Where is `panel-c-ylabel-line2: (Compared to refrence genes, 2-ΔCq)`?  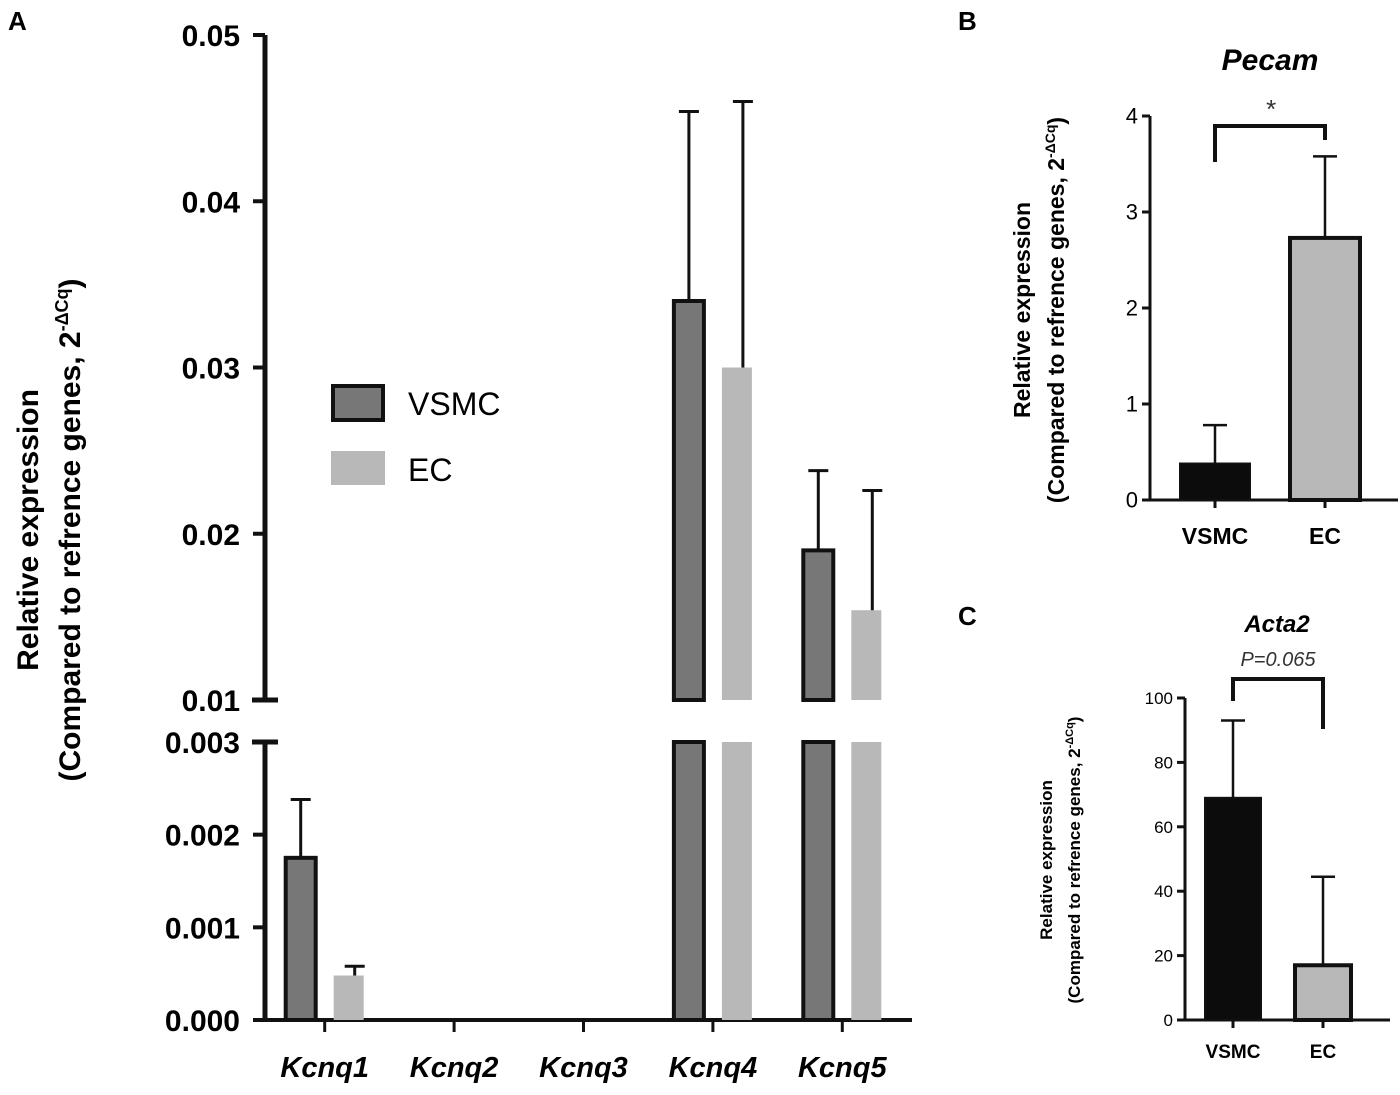
panel-c-ylabel-line2: (Compared to refrence genes, 2-ΔCq) is located at coordinates (1074, 860).